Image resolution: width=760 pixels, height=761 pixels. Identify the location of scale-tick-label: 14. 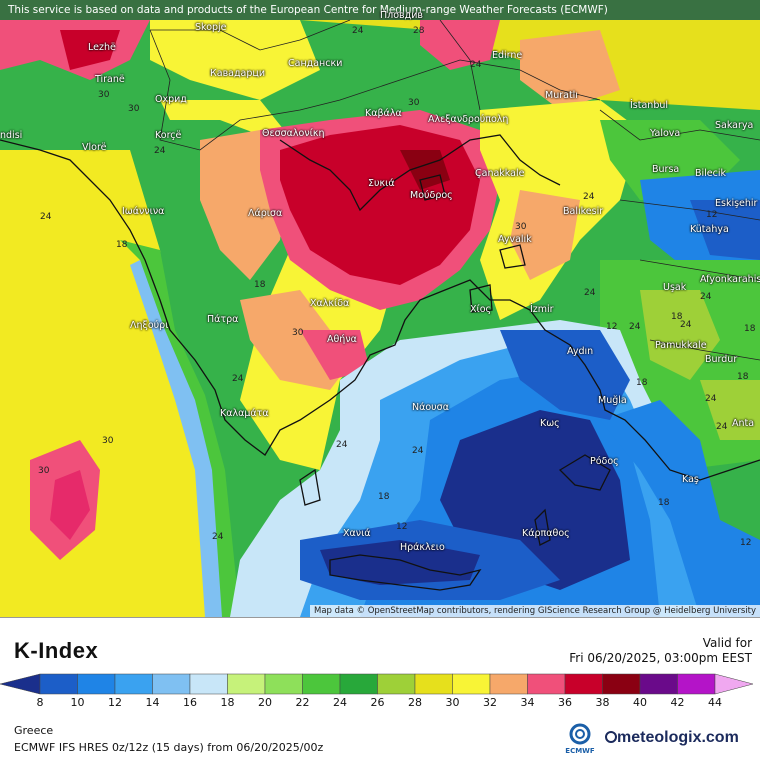
(152, 702).